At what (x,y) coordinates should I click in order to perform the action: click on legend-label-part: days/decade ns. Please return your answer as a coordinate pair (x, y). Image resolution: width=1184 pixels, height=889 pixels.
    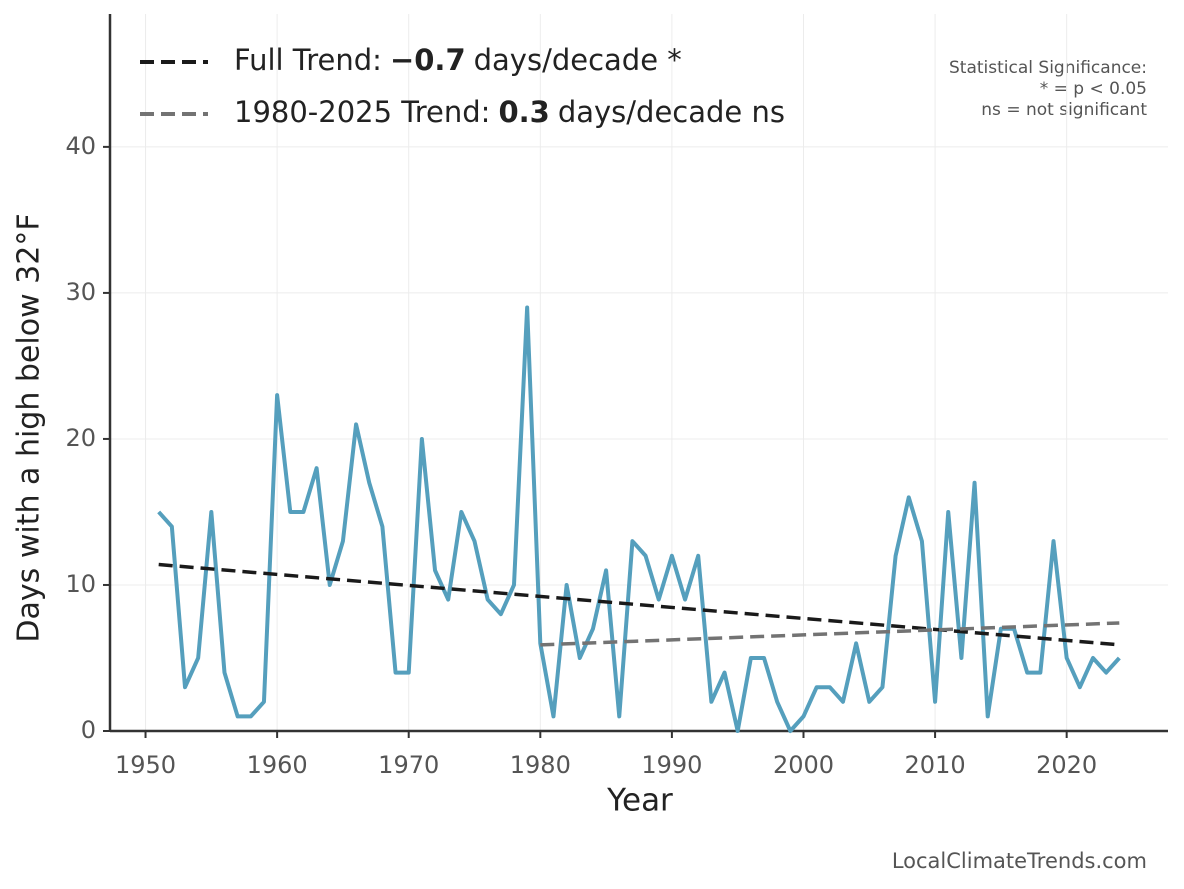
    Looking at the image, I should click on (671, 112).